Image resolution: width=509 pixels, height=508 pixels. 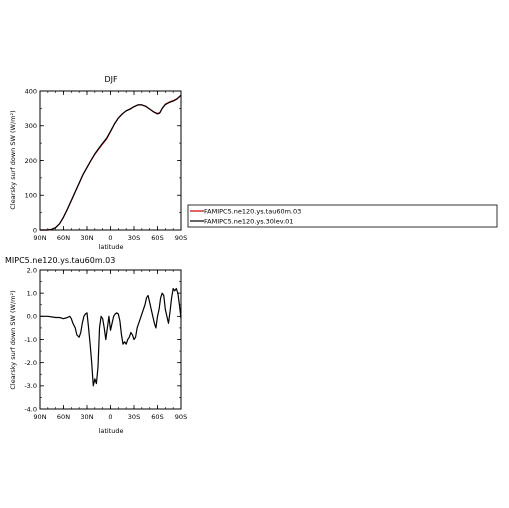 What do you see at coordinates (181, 238) in the screenshot?
I see `top-plot-xtick-label: 90S` at bounding box center [181, 238].